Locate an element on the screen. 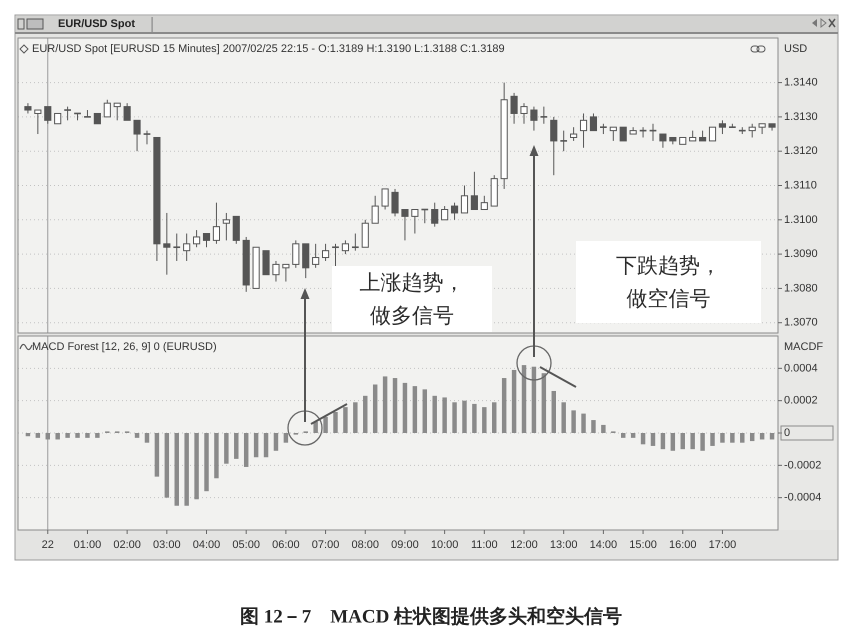 The image size is (862, 644). y-axis-title: USD is located at coordinates (796, 49).